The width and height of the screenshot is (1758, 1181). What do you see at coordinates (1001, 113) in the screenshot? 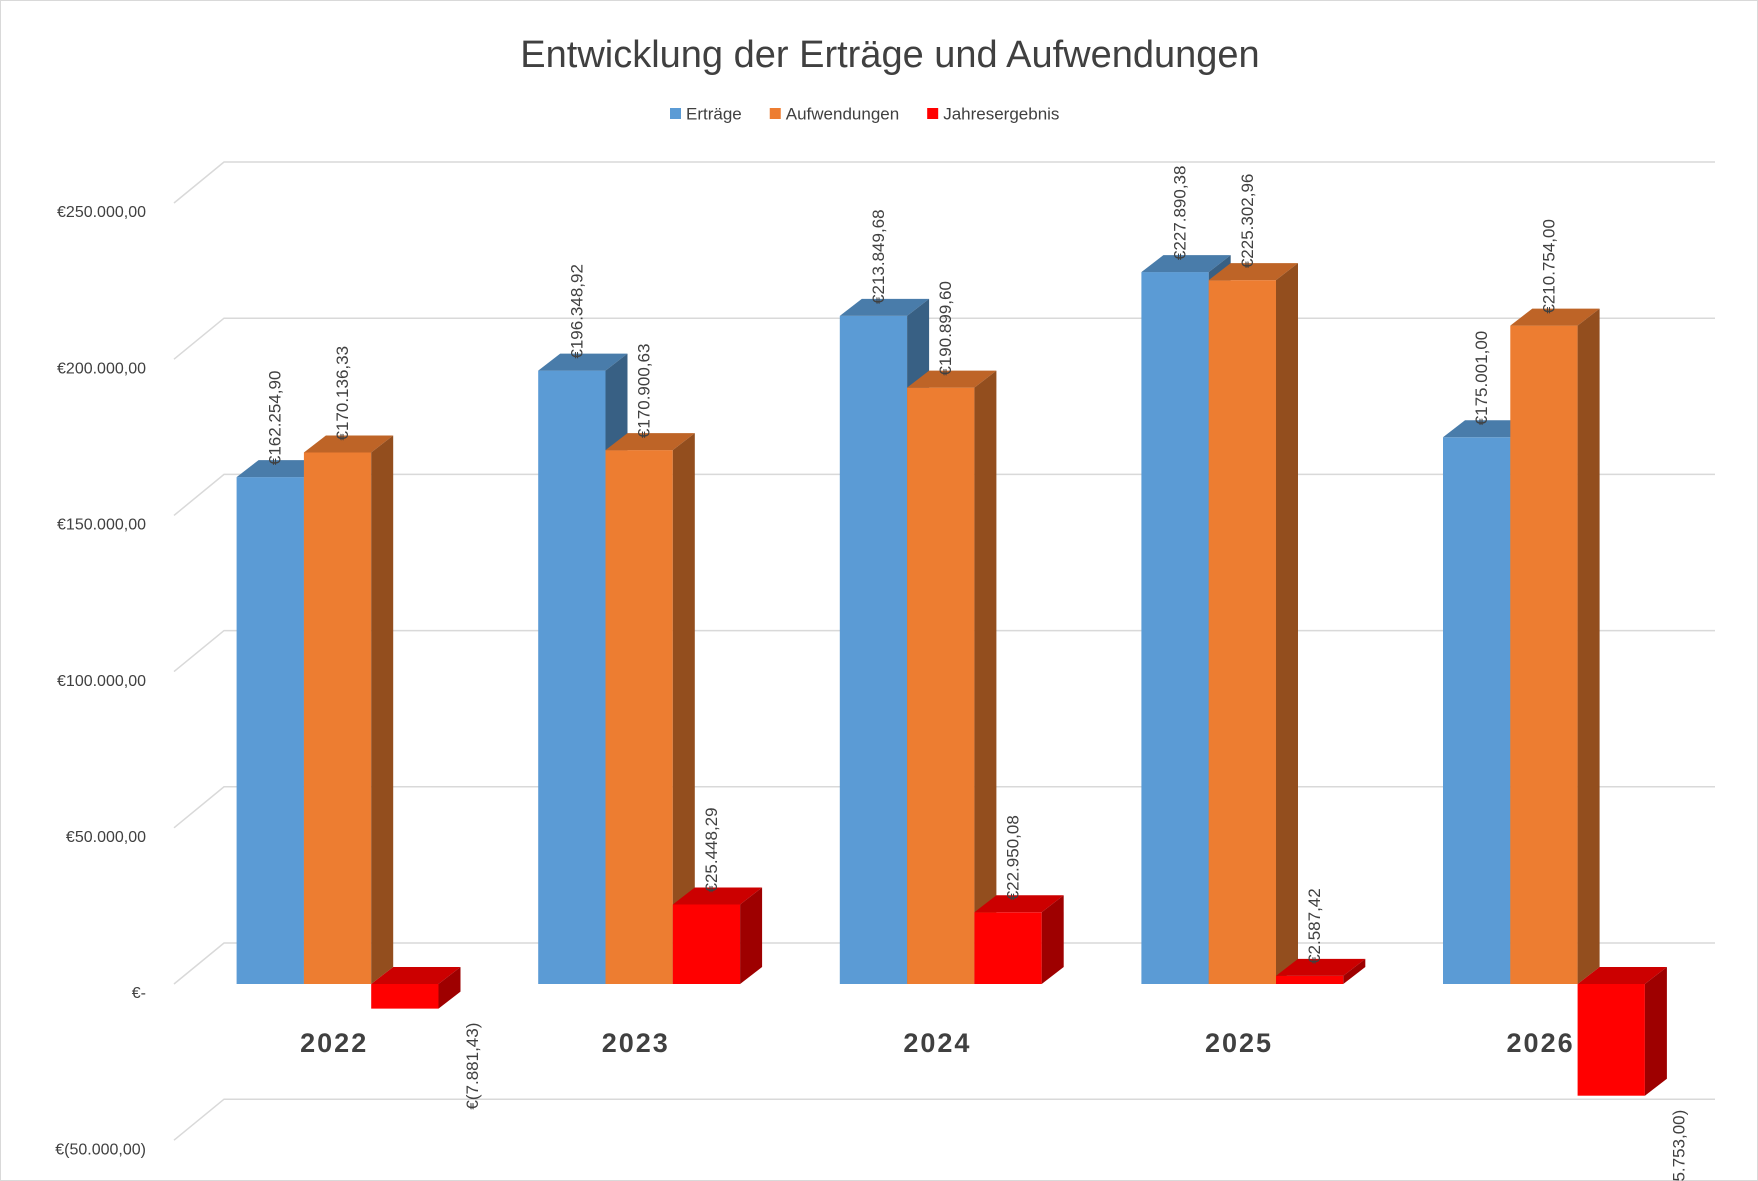
I see `legend-label: Jahresergebnis` at bounding box center [1001, 113].